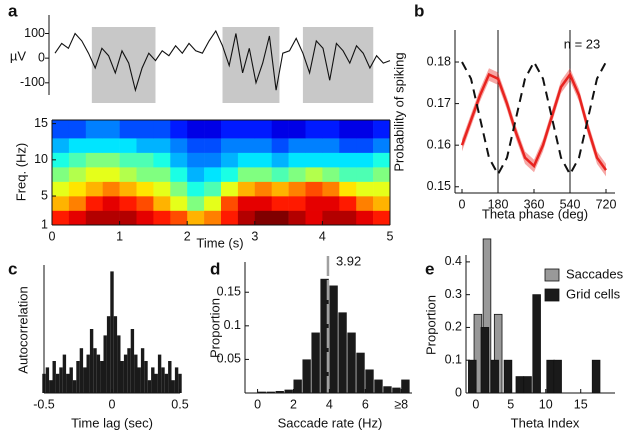 This screenshot has width=629, height=446. I want to click on trace-line, so click(222, 61).